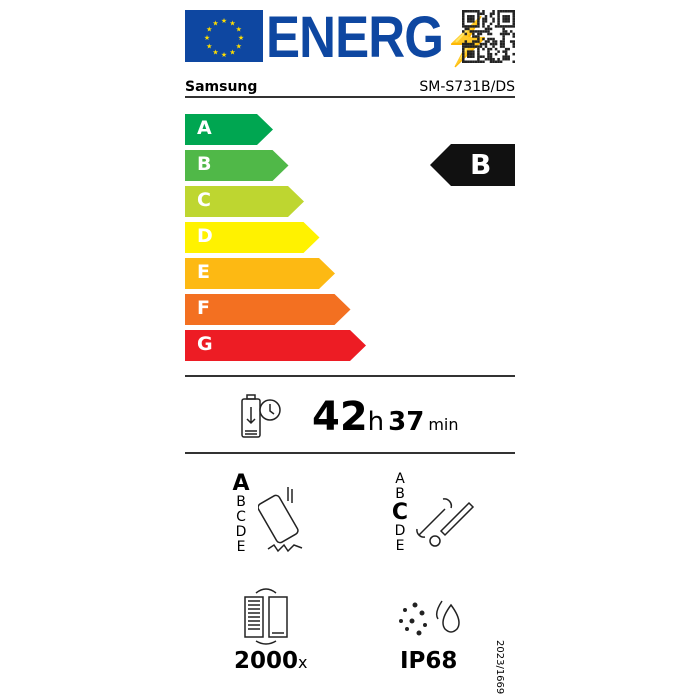 The width and height of the screenshot is (700, 700). I want to click on phone-drop-icon, so click(280, 520).